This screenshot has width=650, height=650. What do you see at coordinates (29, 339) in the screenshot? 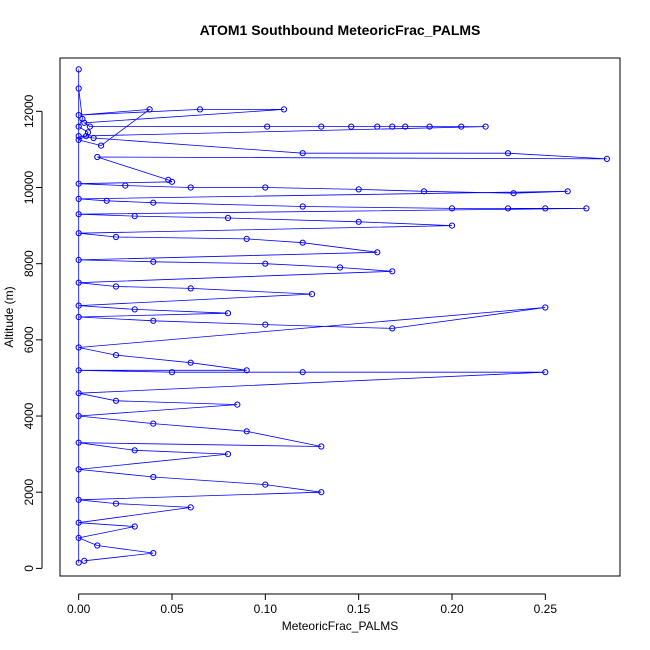
I see `y-tick-label: 6000` at bounding box center [29, 339].